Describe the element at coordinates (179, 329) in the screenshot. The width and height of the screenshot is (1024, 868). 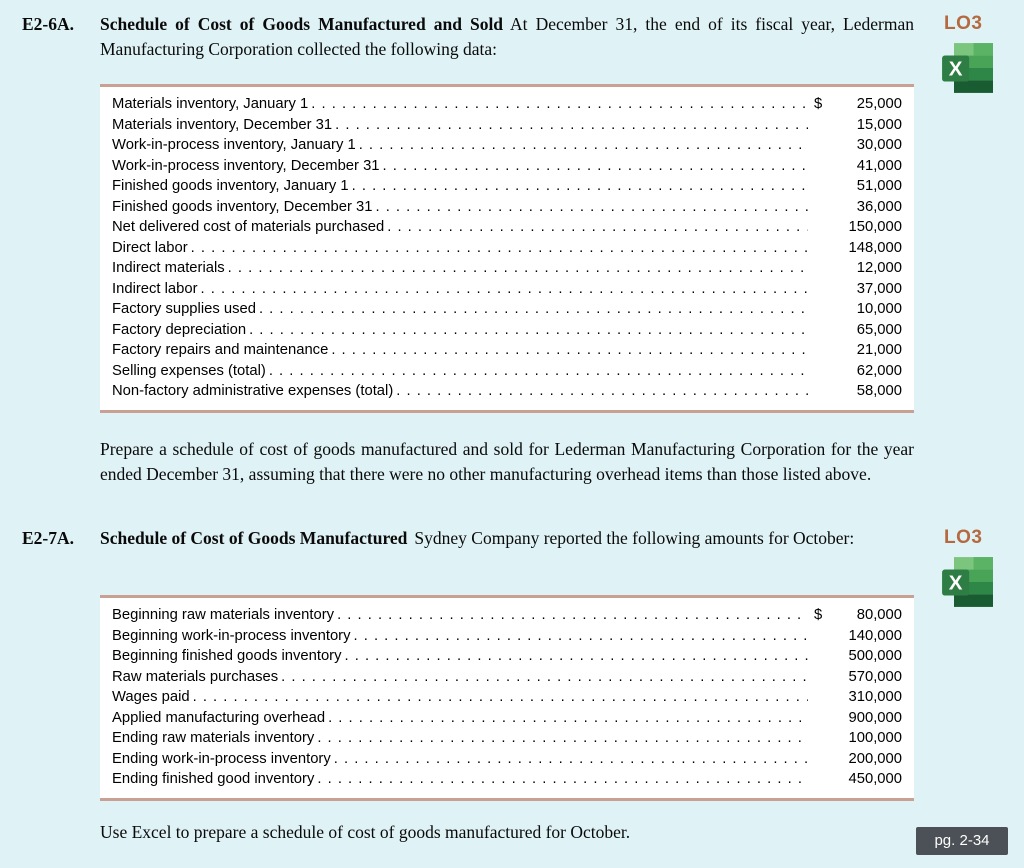
I see `row-label: Factory depreciation` at that location.